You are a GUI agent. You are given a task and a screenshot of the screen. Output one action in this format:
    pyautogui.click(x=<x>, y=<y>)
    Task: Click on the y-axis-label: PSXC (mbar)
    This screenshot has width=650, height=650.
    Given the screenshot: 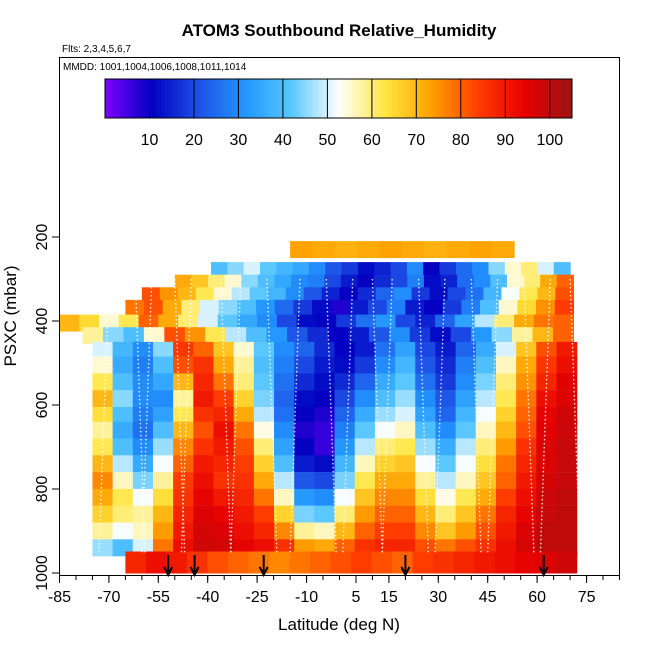 What is the action you would take?
    pyautogui.click(x=10, y=315)
    